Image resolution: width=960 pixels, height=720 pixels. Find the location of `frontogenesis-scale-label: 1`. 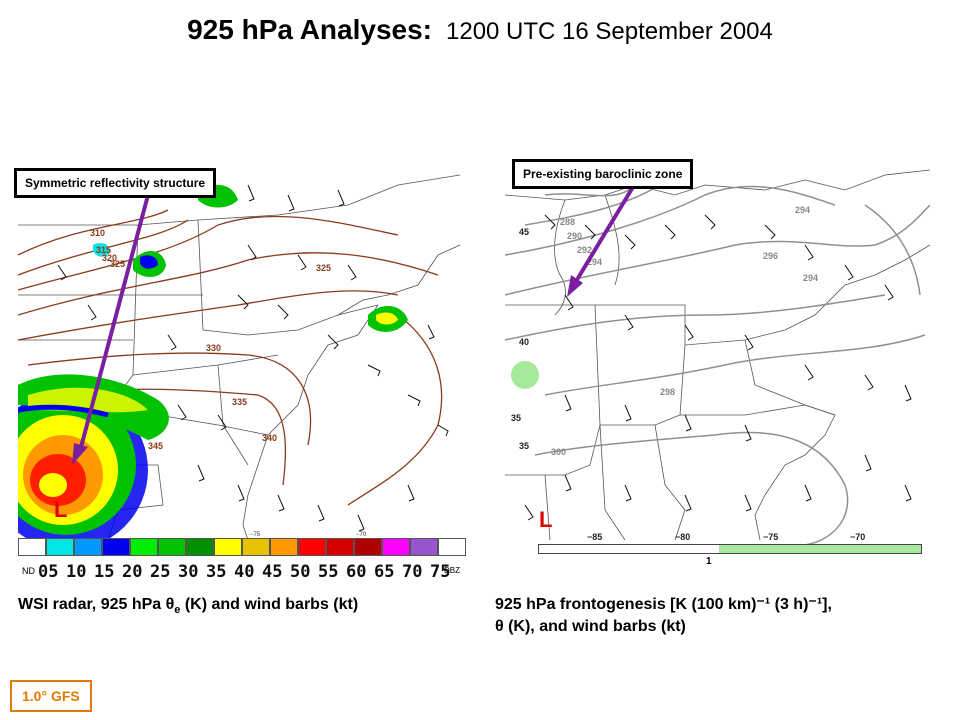

frontogenesis-scale-label: 1 is located at coordinates (709, 561).